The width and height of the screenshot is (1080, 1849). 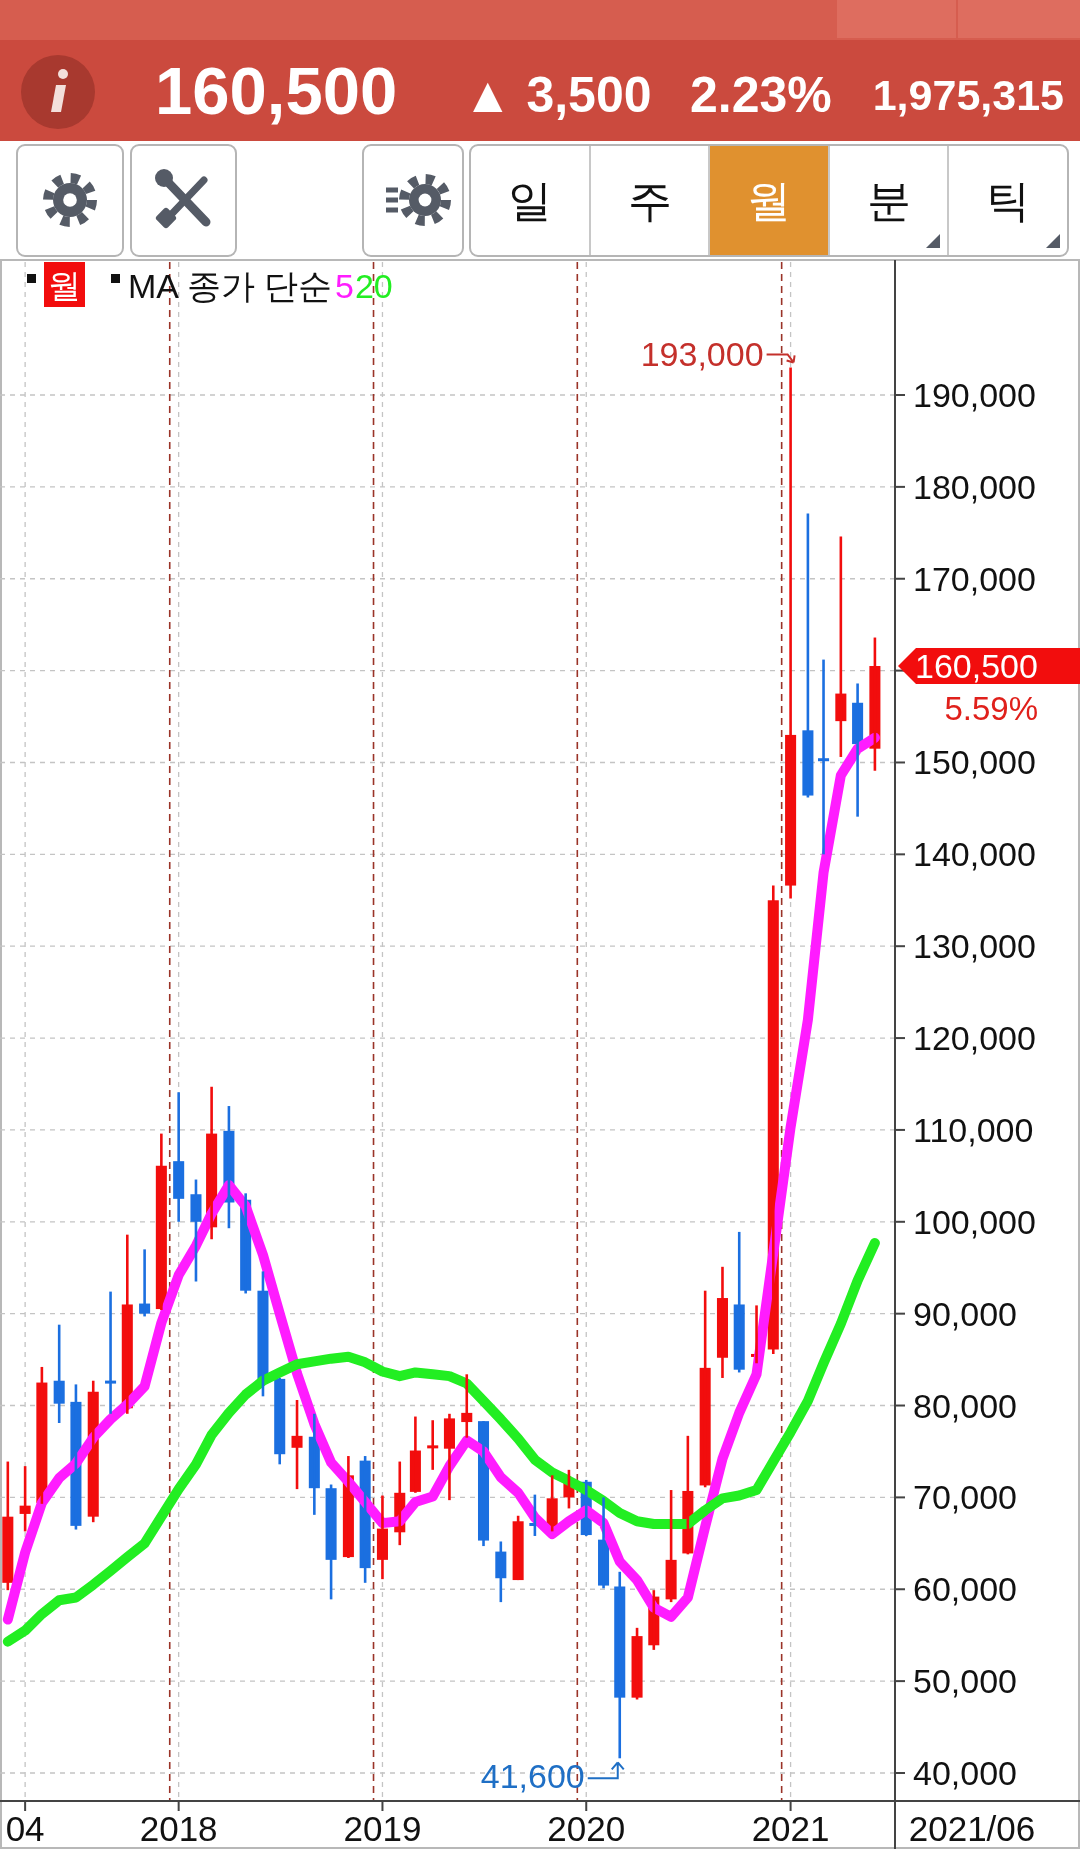 What do you see at coordinates (769, 200) in the screenshot?
I see `annotation: 월` at bounding box center [769, 200].